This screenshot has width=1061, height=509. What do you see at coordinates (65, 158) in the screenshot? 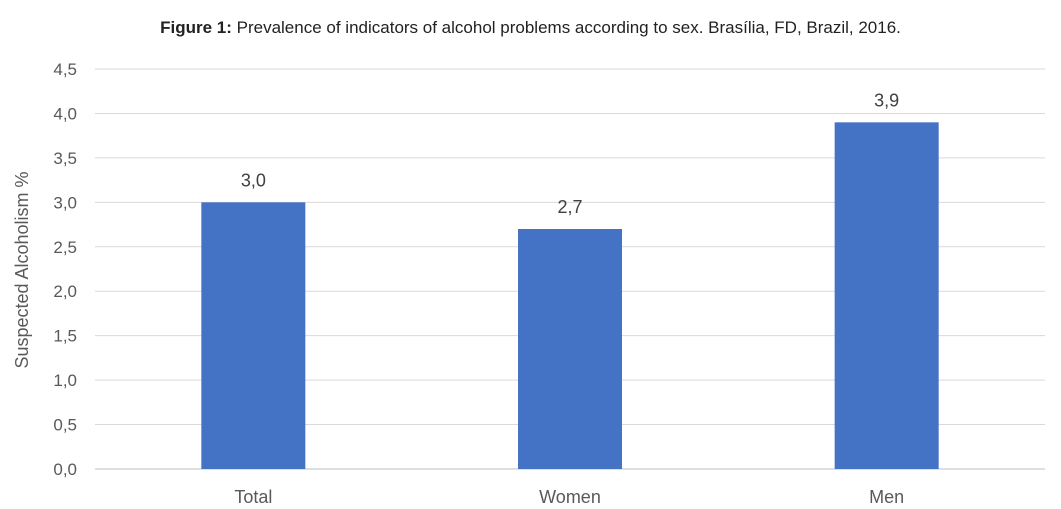
I see `y-tick-label: 3,5` at bounding box center [65, 158].